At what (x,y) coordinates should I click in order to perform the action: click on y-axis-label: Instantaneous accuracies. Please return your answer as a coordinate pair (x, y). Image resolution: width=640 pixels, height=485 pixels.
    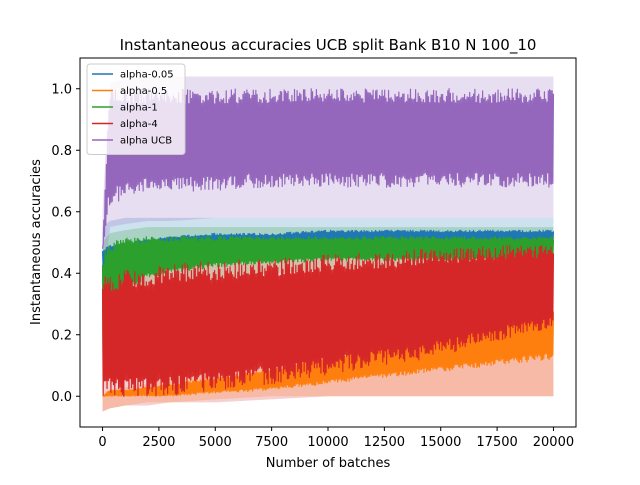
    Looking at the image, I should click on (36, 242).